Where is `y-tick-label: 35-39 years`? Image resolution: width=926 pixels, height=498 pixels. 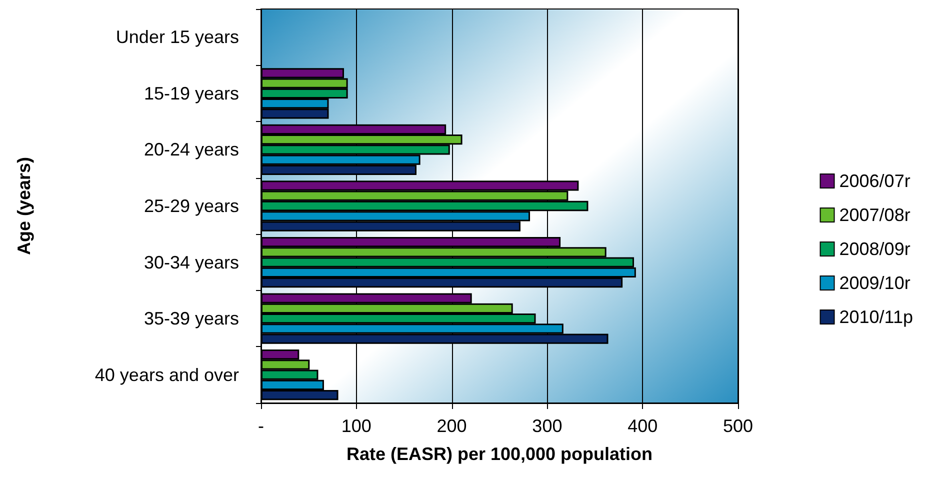
y-tick-label: 35-39 years is located at coordinates (191, 318).